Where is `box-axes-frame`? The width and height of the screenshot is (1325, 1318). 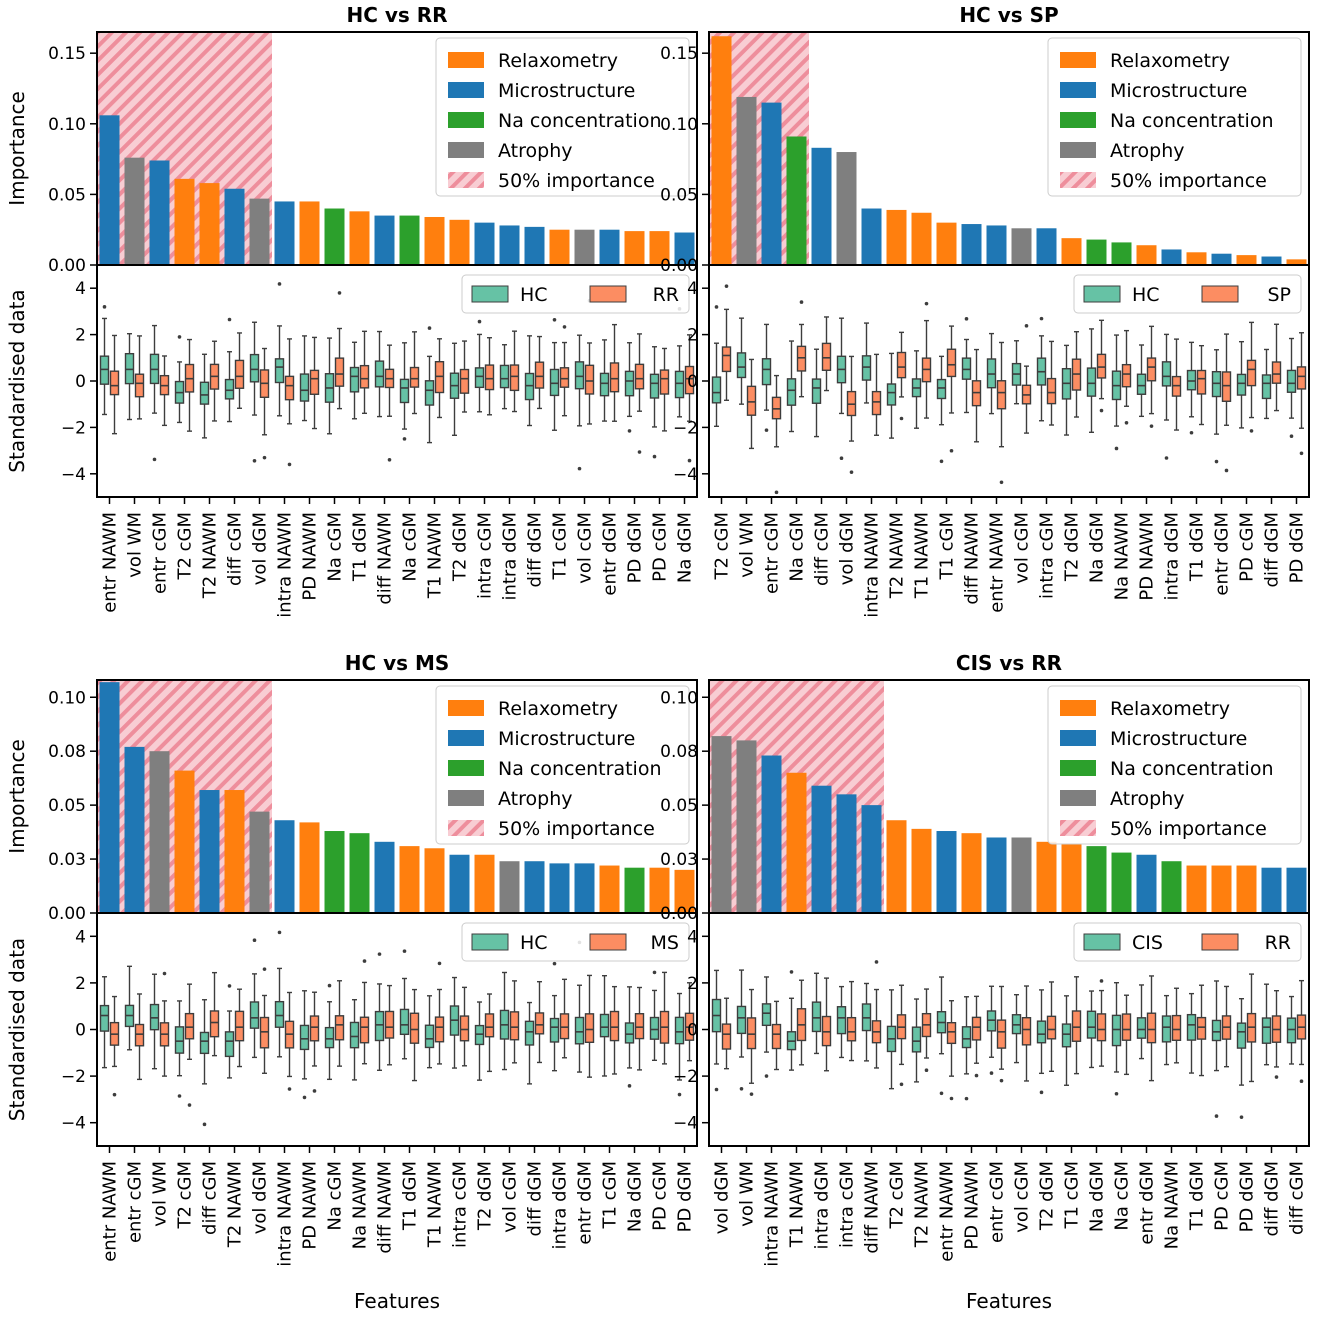
box-axes-frame is located at coordinates (1009, 381).